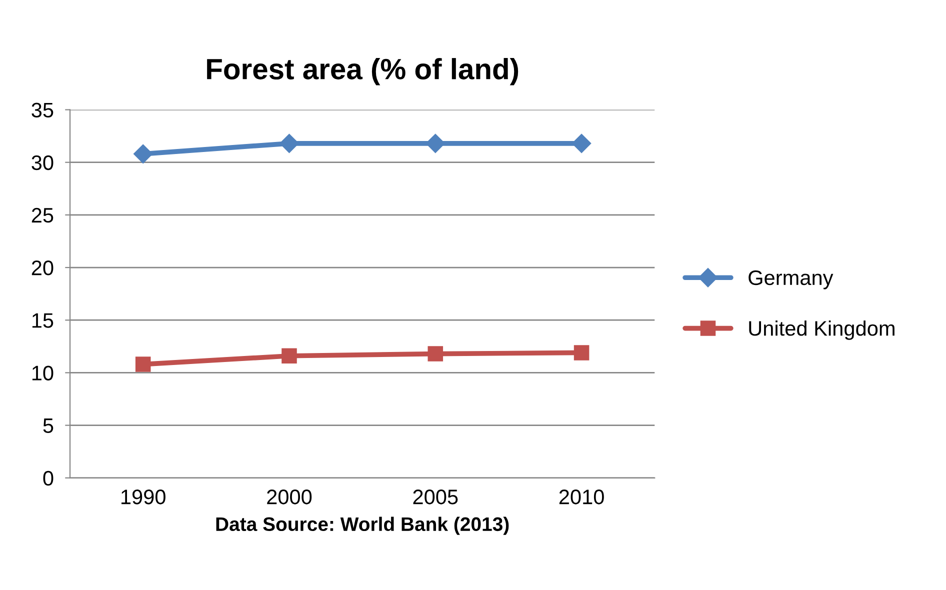 The width and height of the screenshot is (946, 590). Describe the element at coordinates (362, 525) in the screenshot. I see `x-axis-title: Data Source: World Bank (2013)` at that location.